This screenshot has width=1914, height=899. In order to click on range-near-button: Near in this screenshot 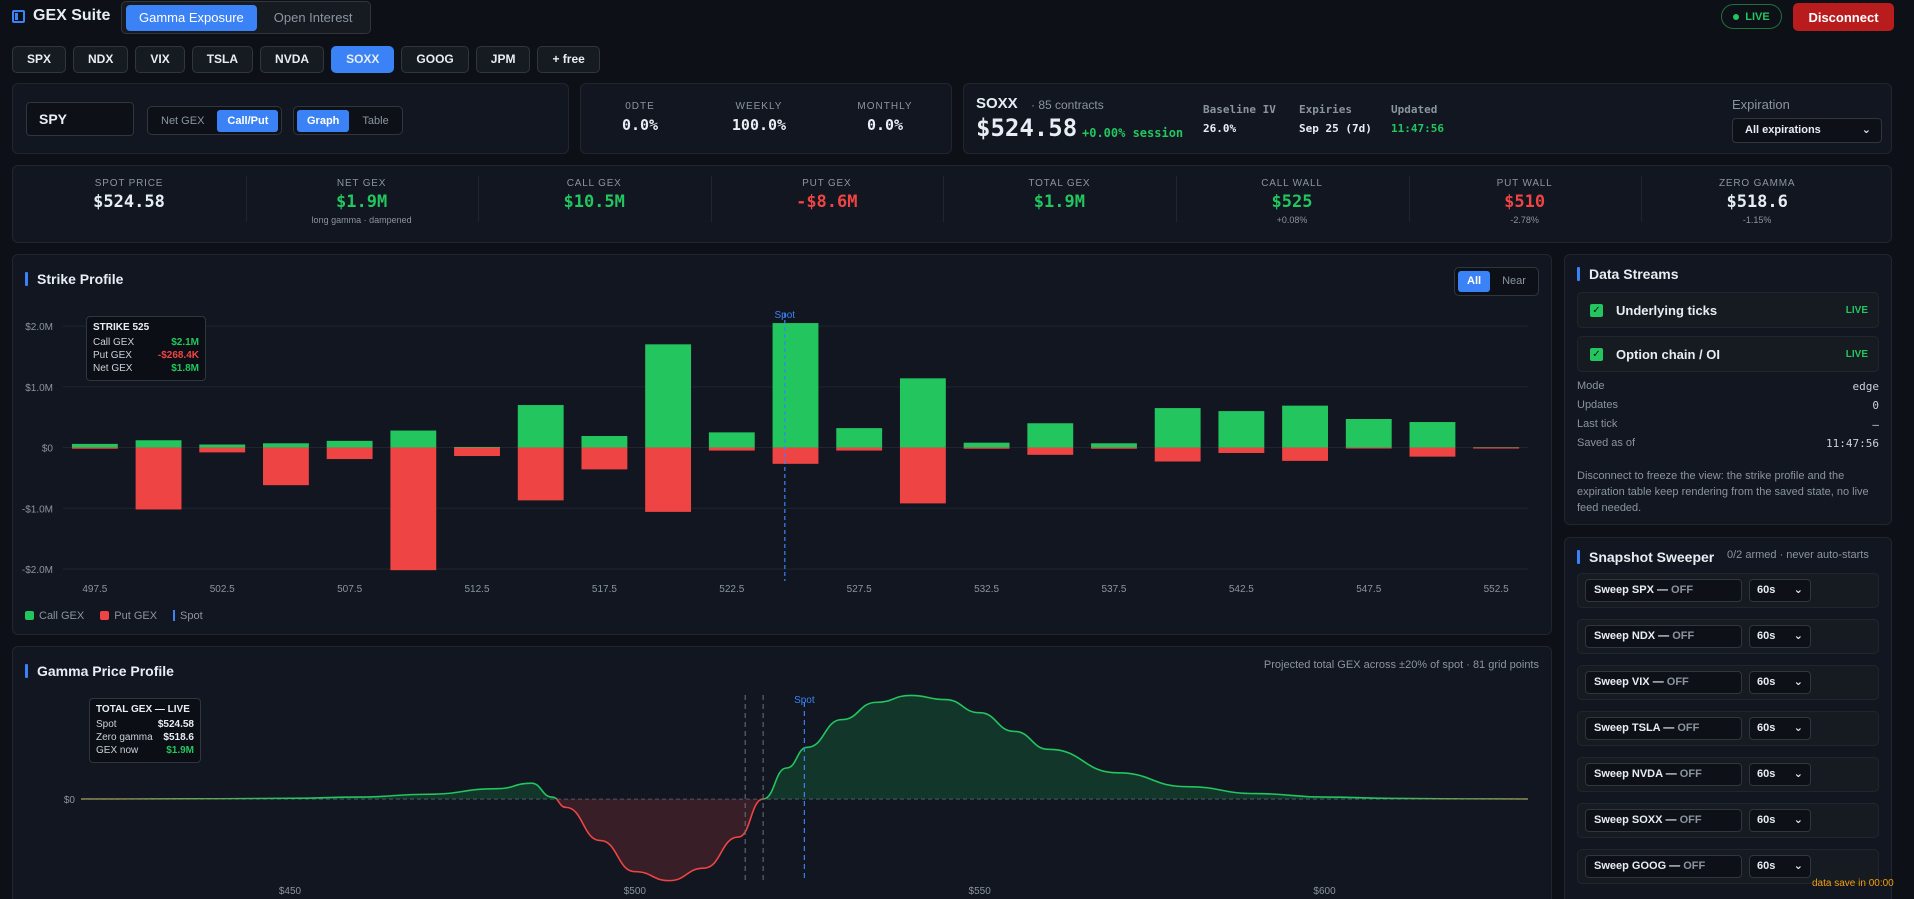, I will do `click(1514, 281)`.